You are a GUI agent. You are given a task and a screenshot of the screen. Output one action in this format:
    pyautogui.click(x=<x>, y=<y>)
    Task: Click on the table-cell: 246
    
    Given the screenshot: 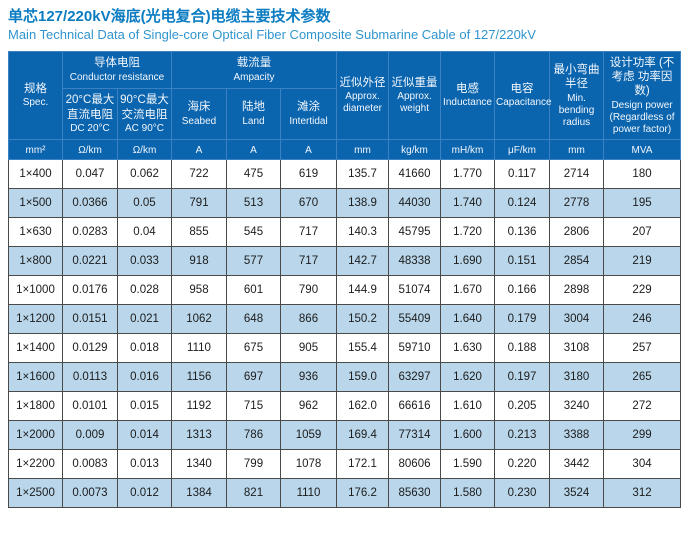 What is the action you would take?
    pyautogui.click(x=642, y=319)
    